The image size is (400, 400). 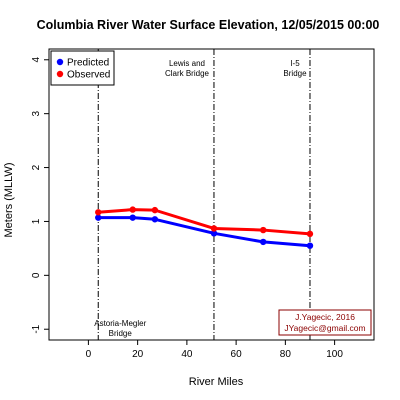 I want to click on credit-box-frame, so click(x=325, y=322).